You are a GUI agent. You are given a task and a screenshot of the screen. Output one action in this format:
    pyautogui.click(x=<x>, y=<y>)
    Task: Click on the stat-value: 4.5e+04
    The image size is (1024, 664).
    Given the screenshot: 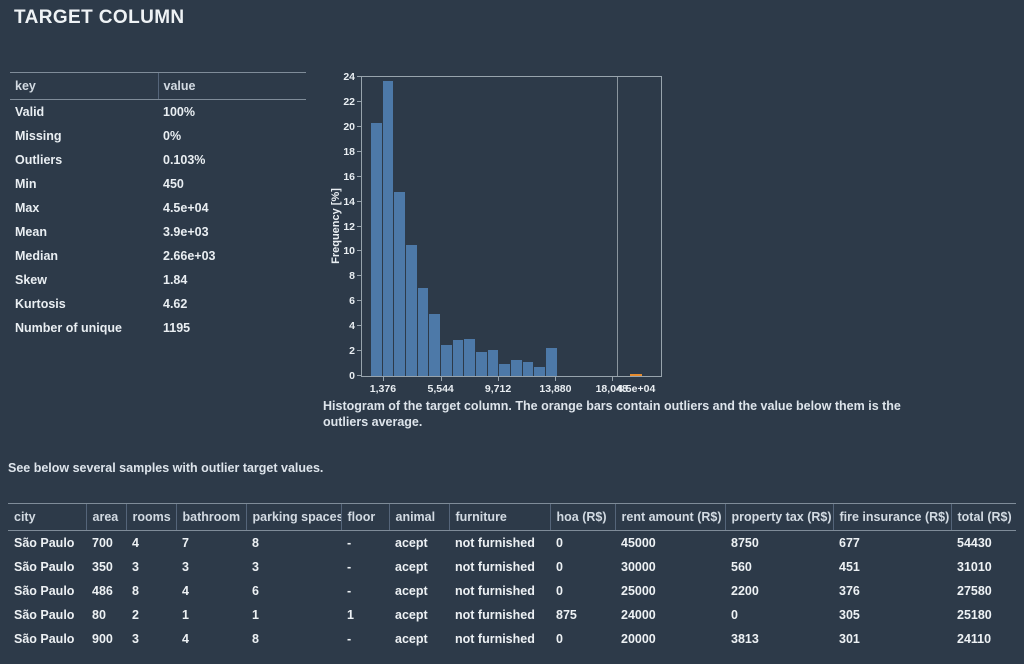 What is the action you would take?
    pyautogui.click(x=186, y=208)
    